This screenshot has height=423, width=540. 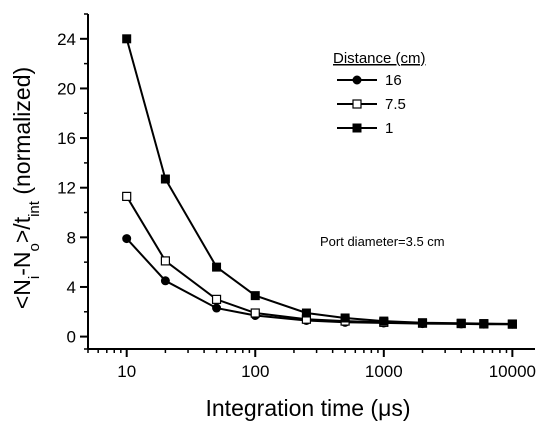 What do you see at coordinates (365, 128) in the screenshot?
I see `legend-item: 1` at bounding box center [365, 128].